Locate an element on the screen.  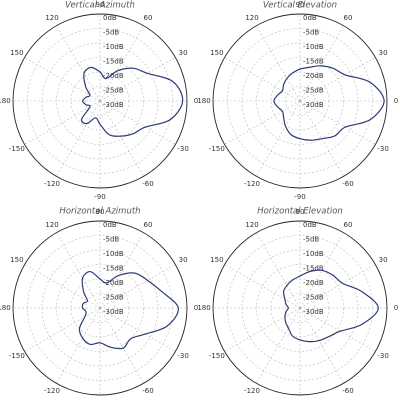
angle-label: -90 is located at coordinates (99, 197).